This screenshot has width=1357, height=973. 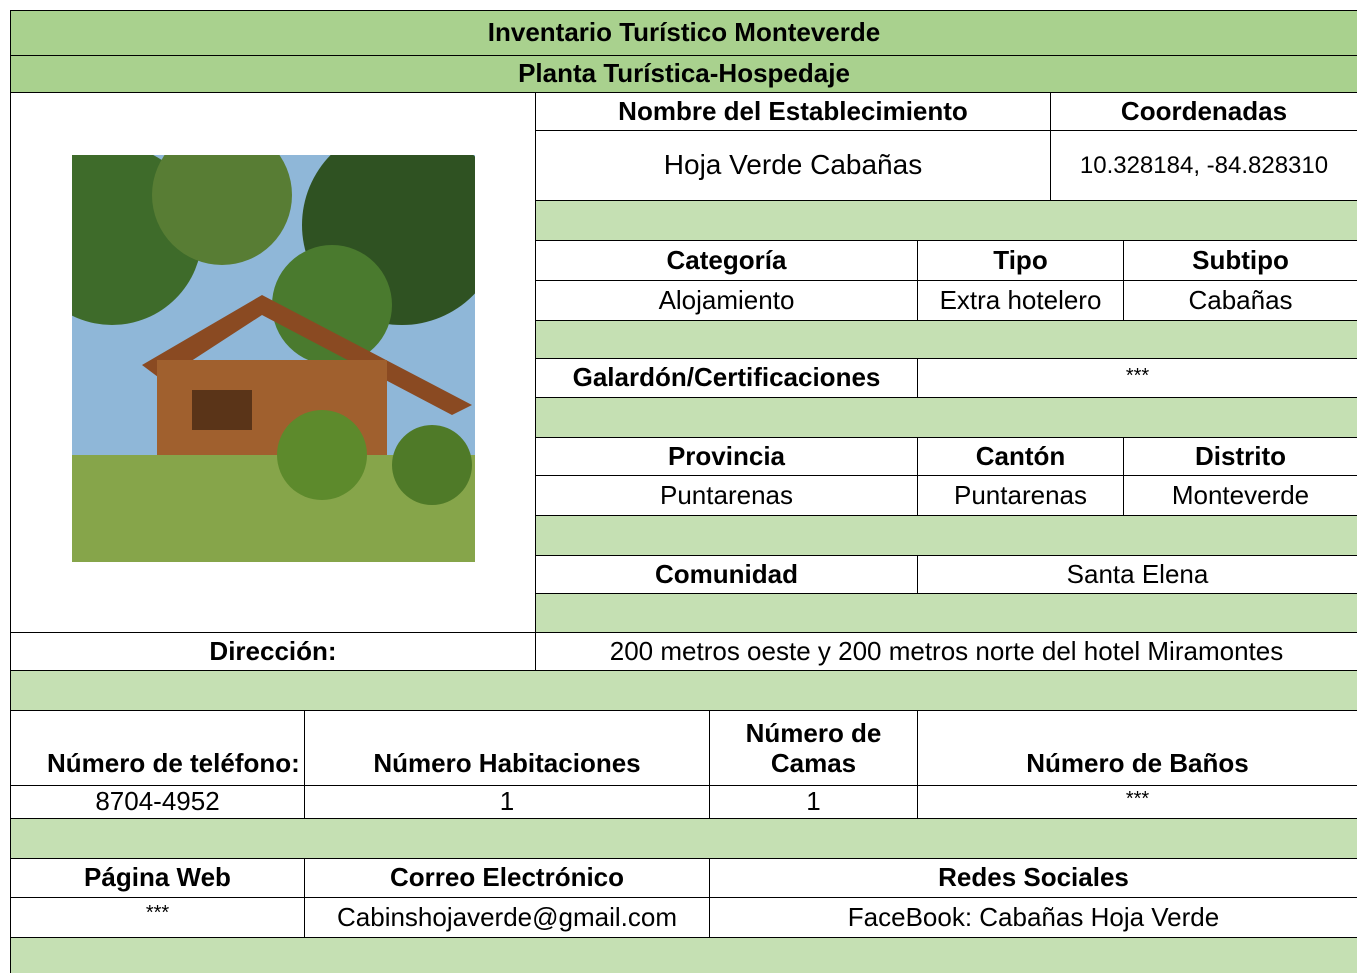 What do you see at coordinates (507, 748) in the screenshot?
I see `rooms-label: Número Habitaciones` at bounding box center [507, 748].